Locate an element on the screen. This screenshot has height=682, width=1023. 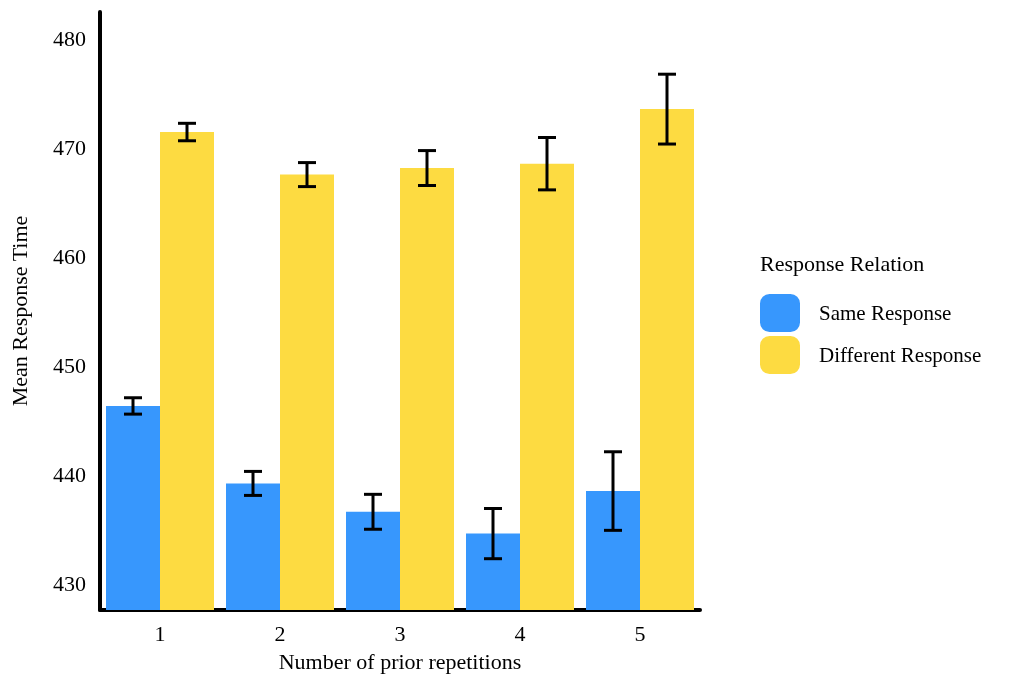
y-tick-label: 480 is located at coordinates (69, 38).